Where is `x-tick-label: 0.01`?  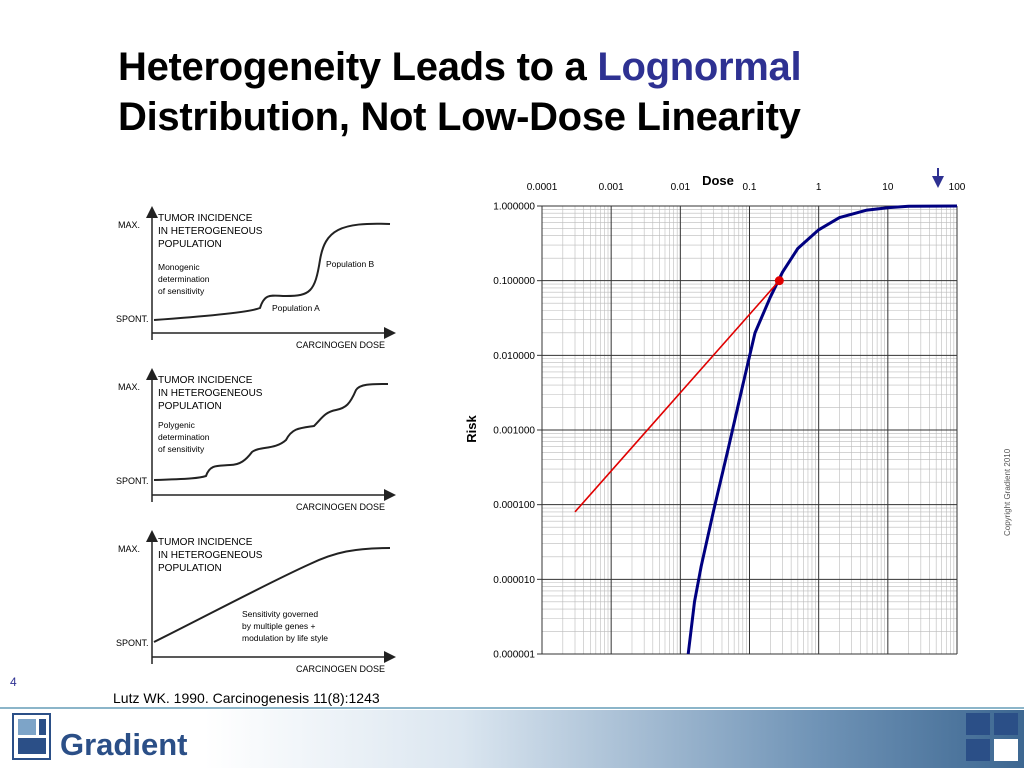 x-tick-label: 0.01 is located at coordinates (681, 187).